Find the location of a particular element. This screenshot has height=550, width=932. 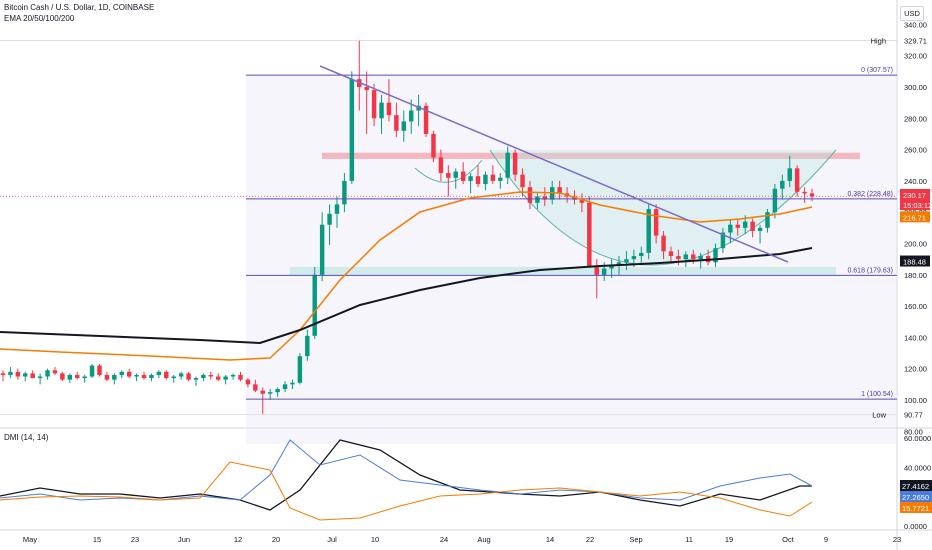

di-minus-value-tag: 15.7721 is located at coordinates (915, 508).